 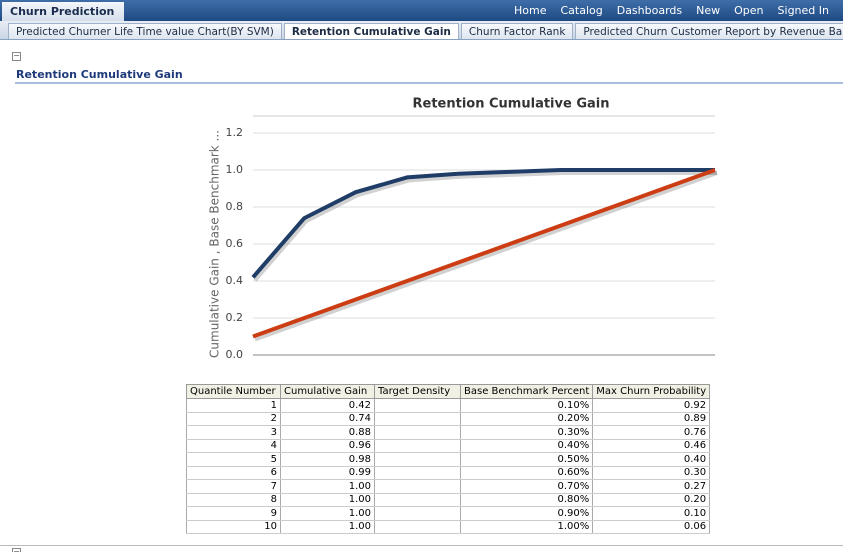 What do you see at coordinates (233, 405) in the screenshot?
I see `table-cell: 1` at bounding box center [233, 405].